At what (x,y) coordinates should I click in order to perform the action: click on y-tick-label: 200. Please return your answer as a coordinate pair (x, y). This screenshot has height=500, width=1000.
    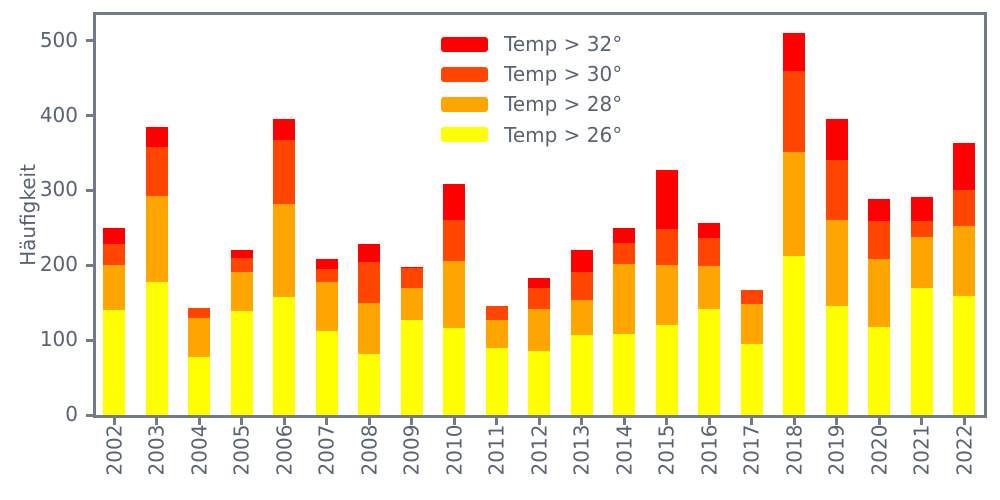
    Looking at the image, I should click on (58, 264).